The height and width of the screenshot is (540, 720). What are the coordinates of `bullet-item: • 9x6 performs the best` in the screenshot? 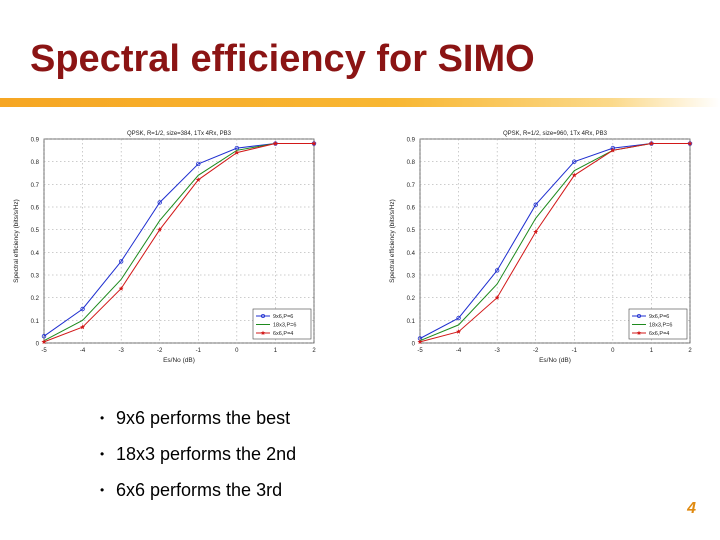 It's located at (198, 418).